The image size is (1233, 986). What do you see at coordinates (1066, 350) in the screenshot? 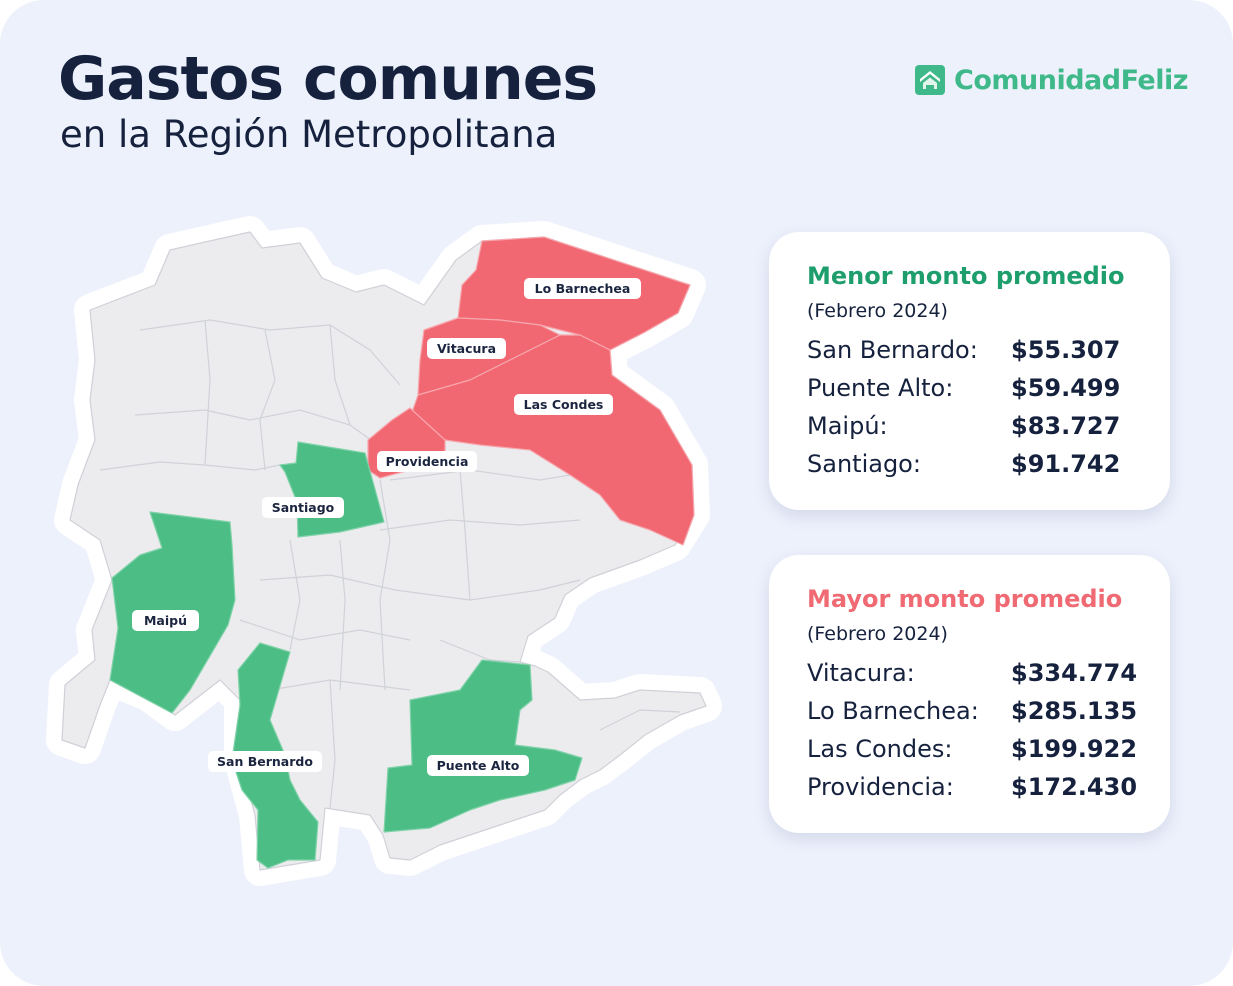
I see `low-row-1-value: $55.307` at bounding box center [1066, 350].